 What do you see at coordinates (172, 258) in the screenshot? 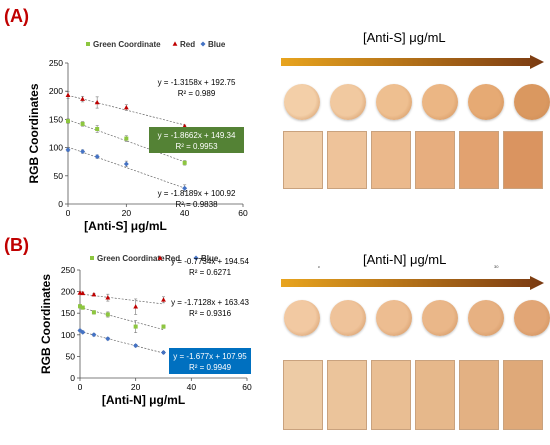
I see `legend-label: Red` at bounding box center [172, 258].